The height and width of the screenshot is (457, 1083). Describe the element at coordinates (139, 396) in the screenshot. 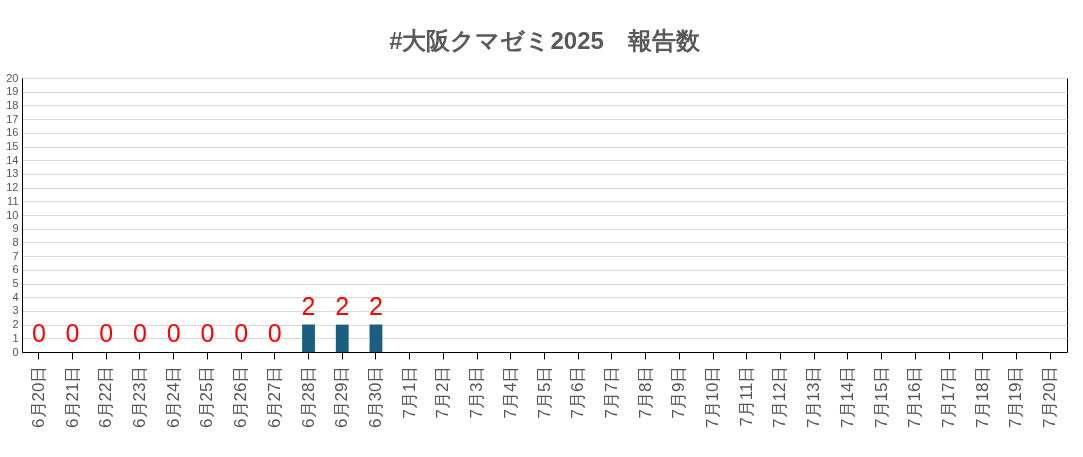

I see `x-tick-label: 6月23日` at that location.